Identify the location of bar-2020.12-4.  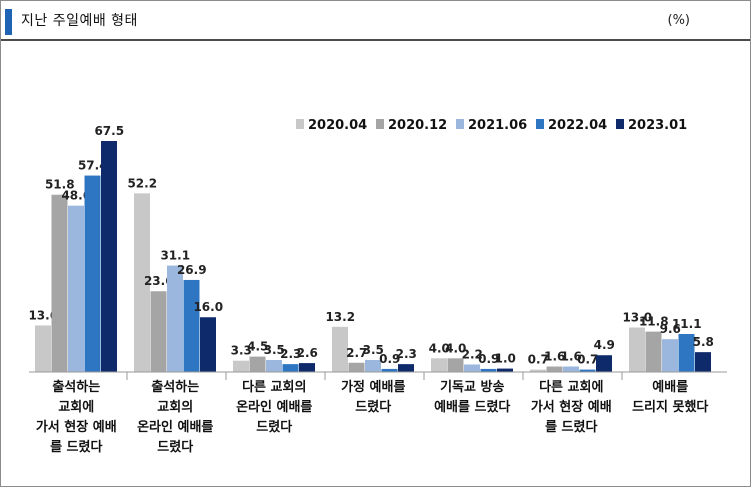
(455, 365).